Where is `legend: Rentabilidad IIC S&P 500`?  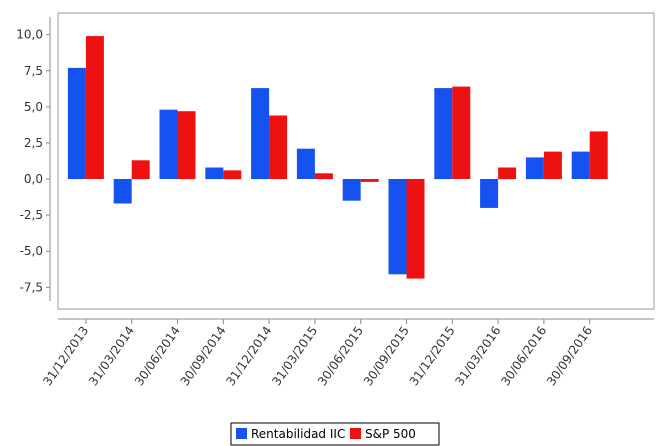 legend: Rentabilidad IIC S&P 500 is located at coordinates (335, 434).